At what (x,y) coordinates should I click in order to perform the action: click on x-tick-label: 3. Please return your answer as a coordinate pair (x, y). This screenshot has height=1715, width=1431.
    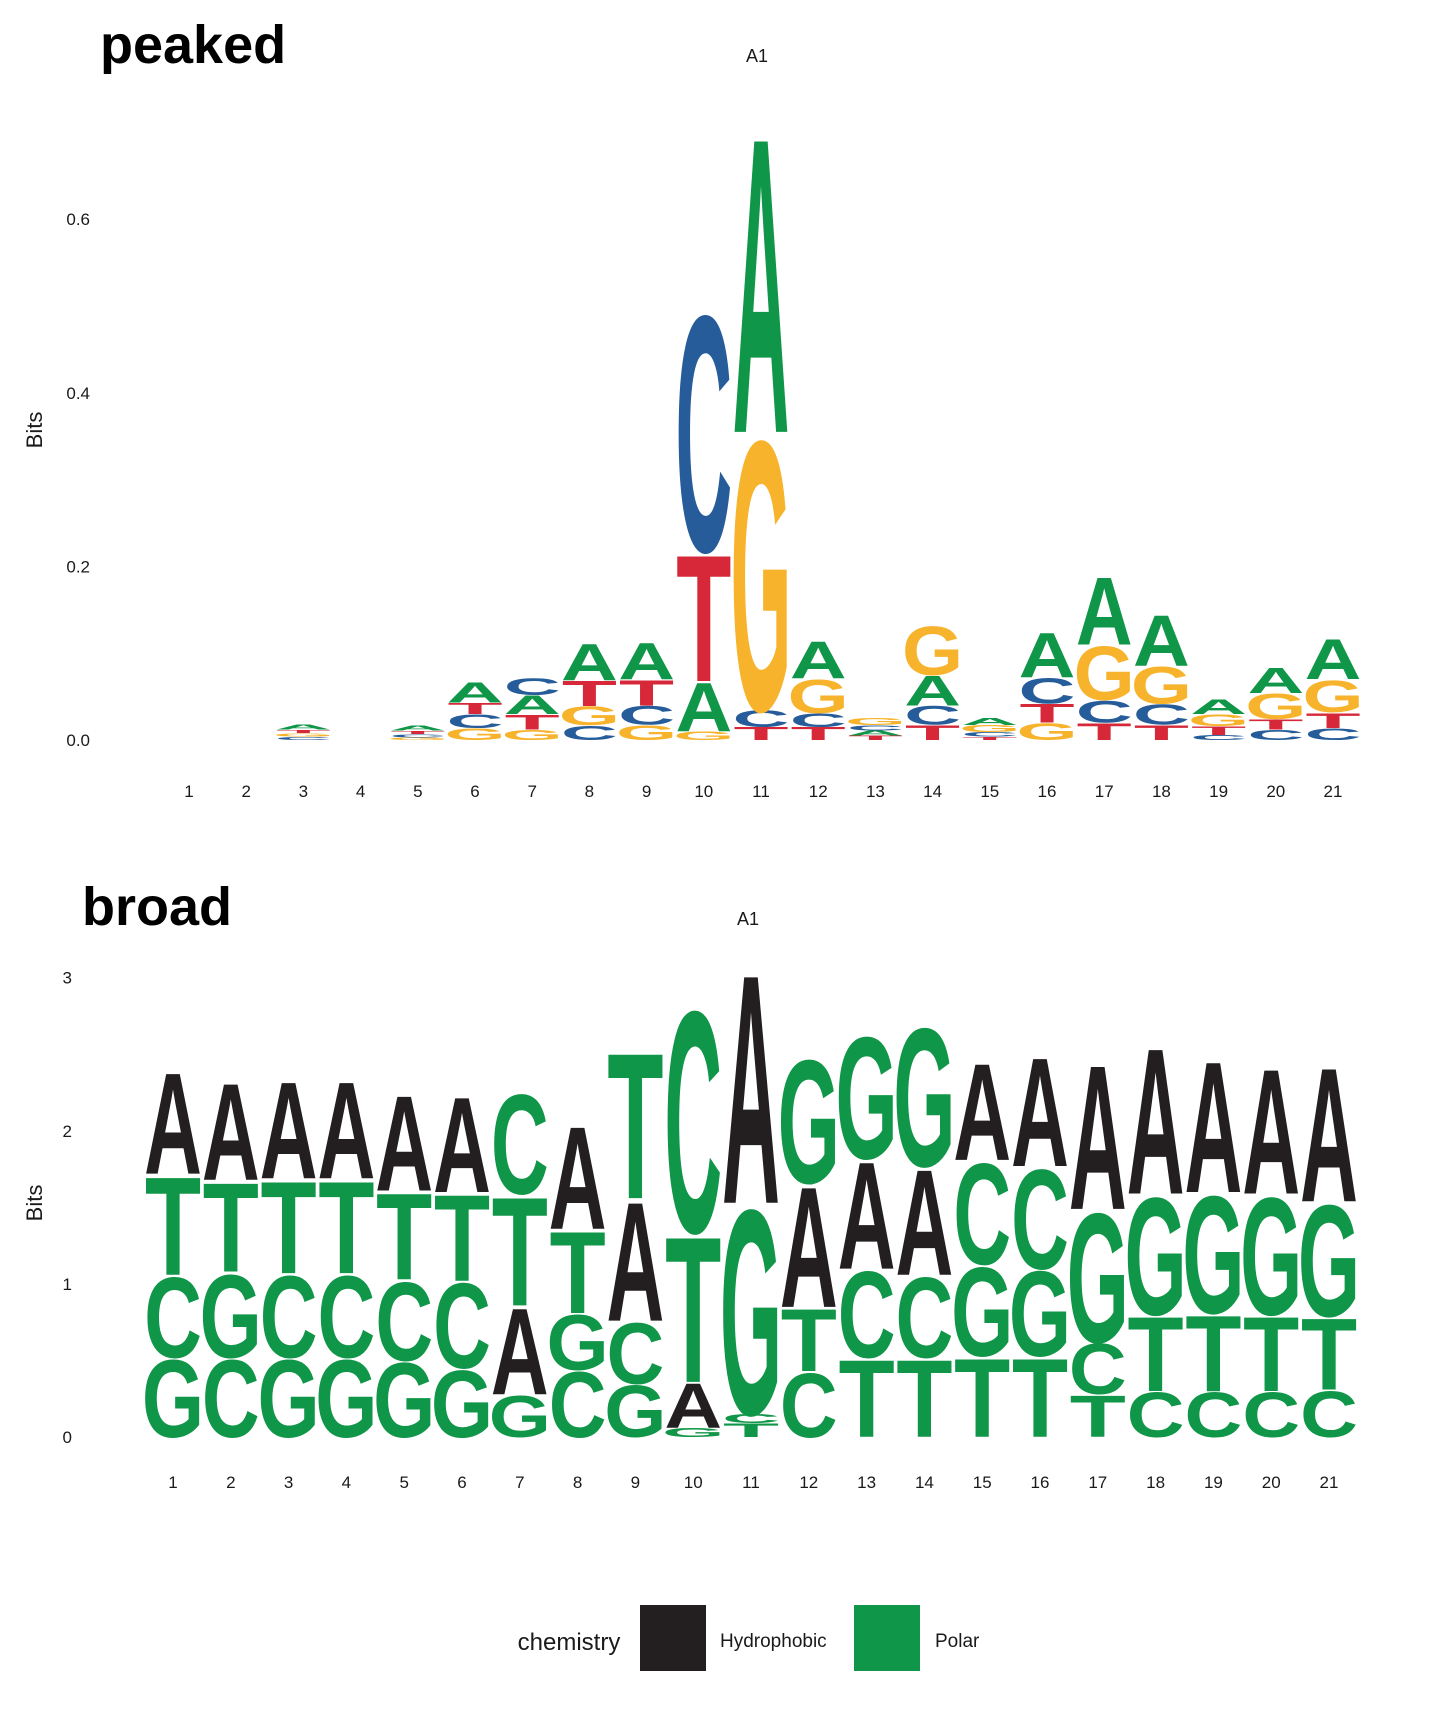
    Looking at the image, I should click on (288, 1482).